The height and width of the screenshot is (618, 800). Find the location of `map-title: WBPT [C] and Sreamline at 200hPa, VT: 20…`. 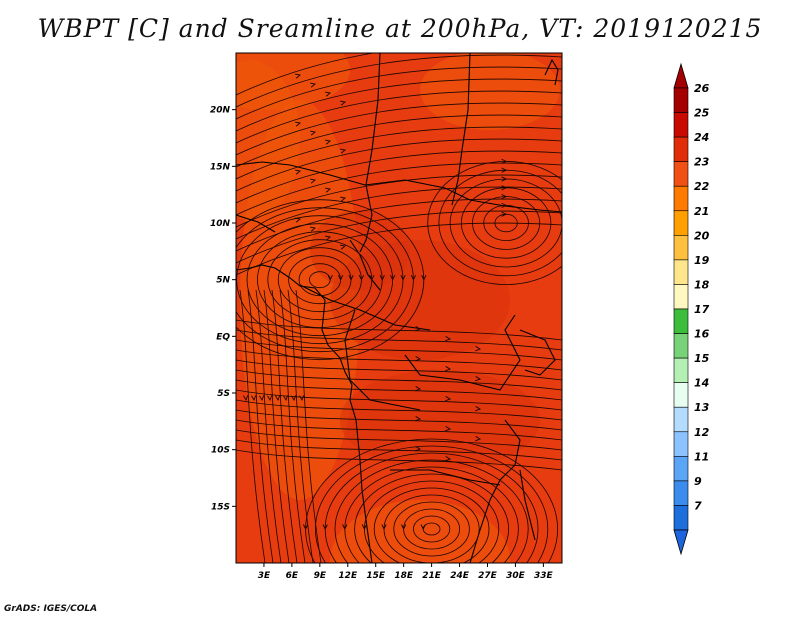

map-title: WBPT [C] and Sreamline at 200hPa, VT: 20… is located at coordinates (400, 28).